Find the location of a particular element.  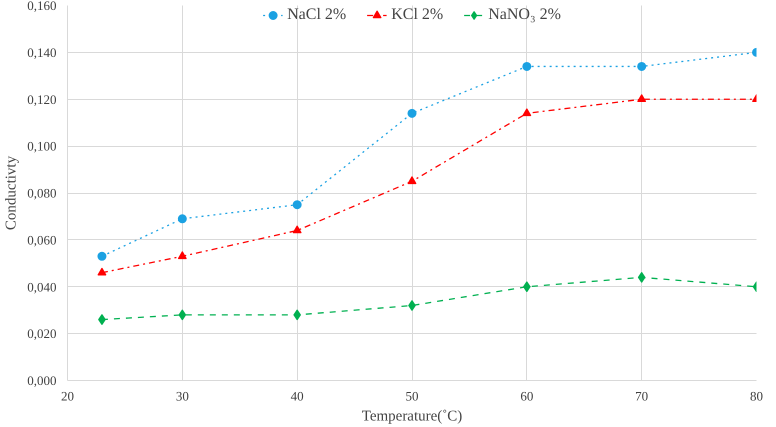

x-tick-label: 80 is located at coordinates (756, 396).